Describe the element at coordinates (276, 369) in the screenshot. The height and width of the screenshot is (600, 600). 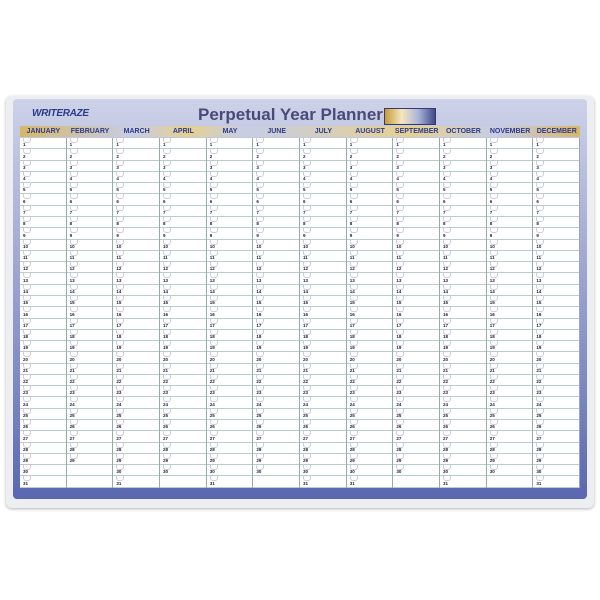
I see `day-cell: 21` at that location.